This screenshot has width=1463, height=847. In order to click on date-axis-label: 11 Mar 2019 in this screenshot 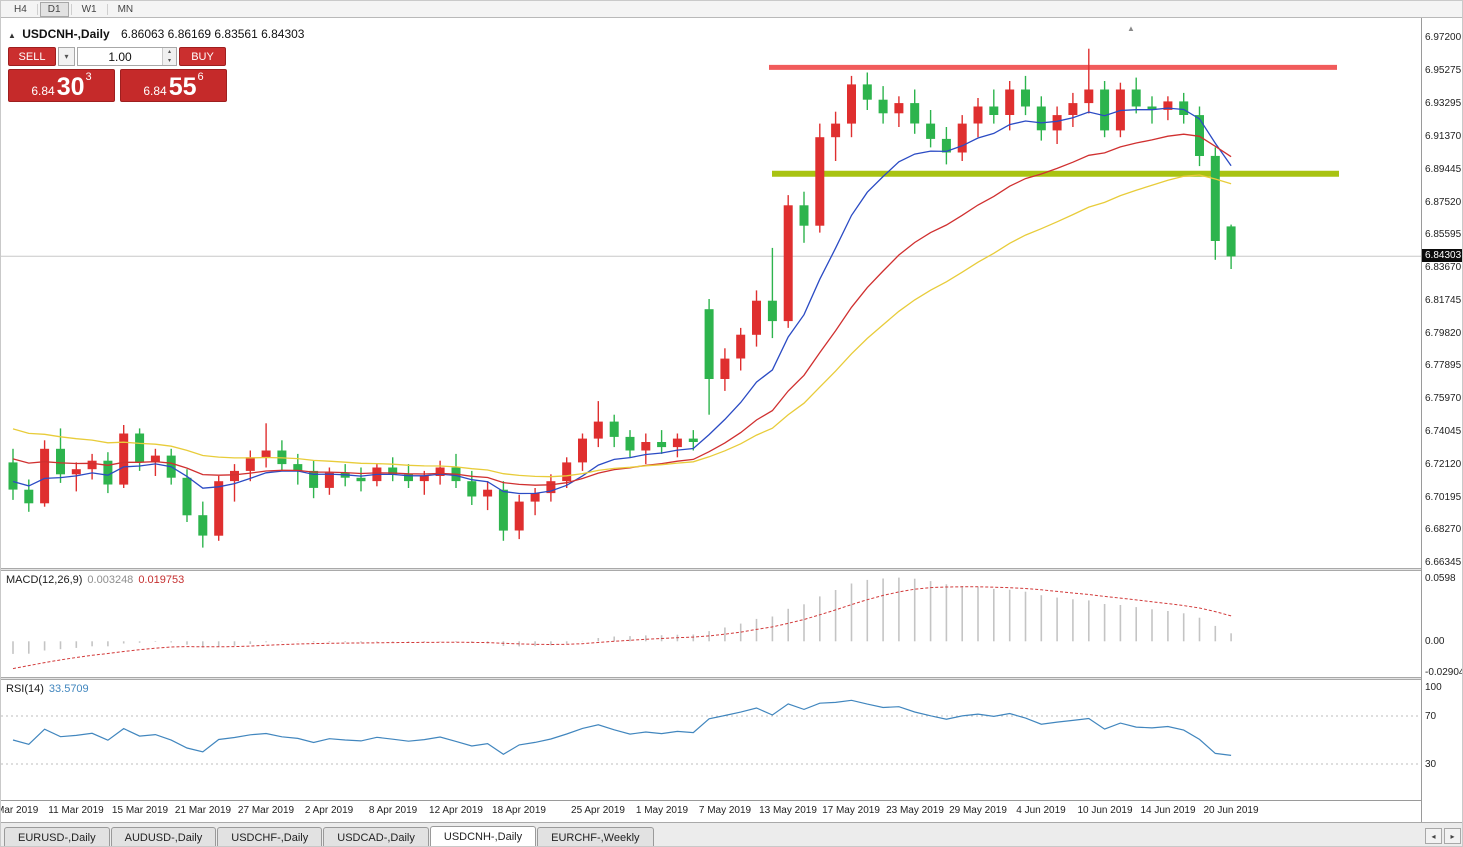, I will do `click(76, 810)`.